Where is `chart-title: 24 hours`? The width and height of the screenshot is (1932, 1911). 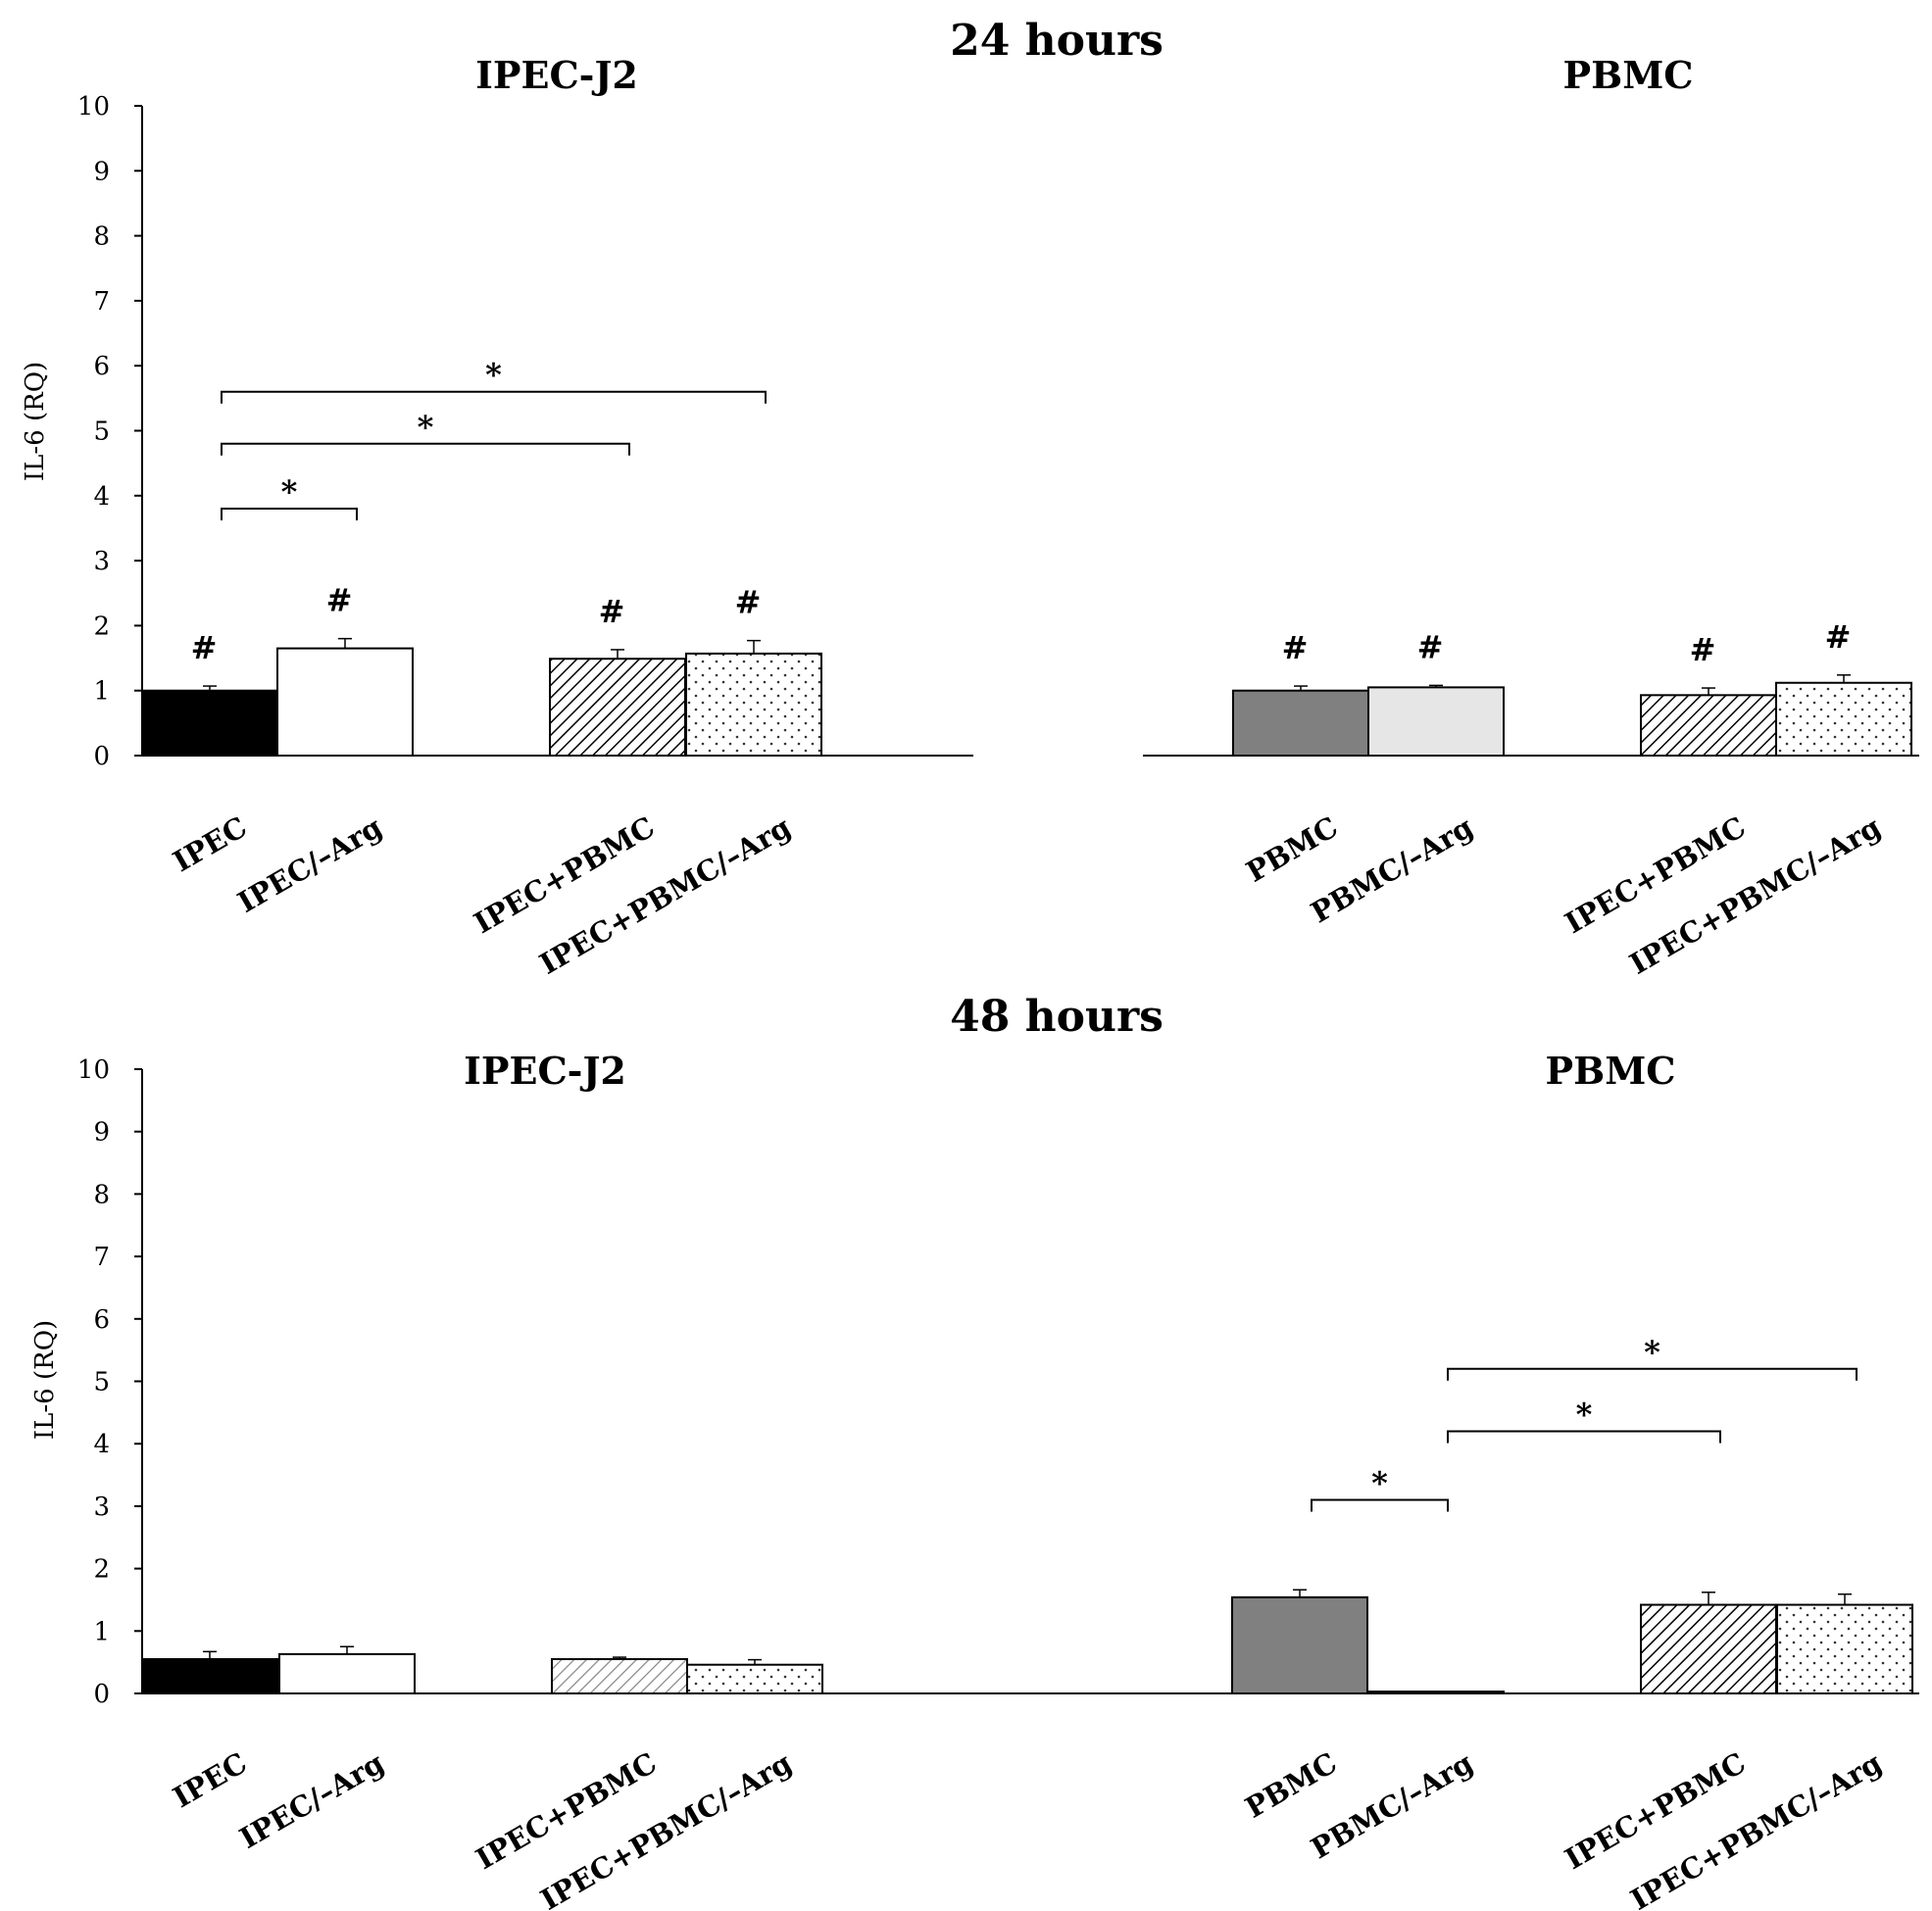 chart-title: 24 hours is located at coordinates (1057, 41).